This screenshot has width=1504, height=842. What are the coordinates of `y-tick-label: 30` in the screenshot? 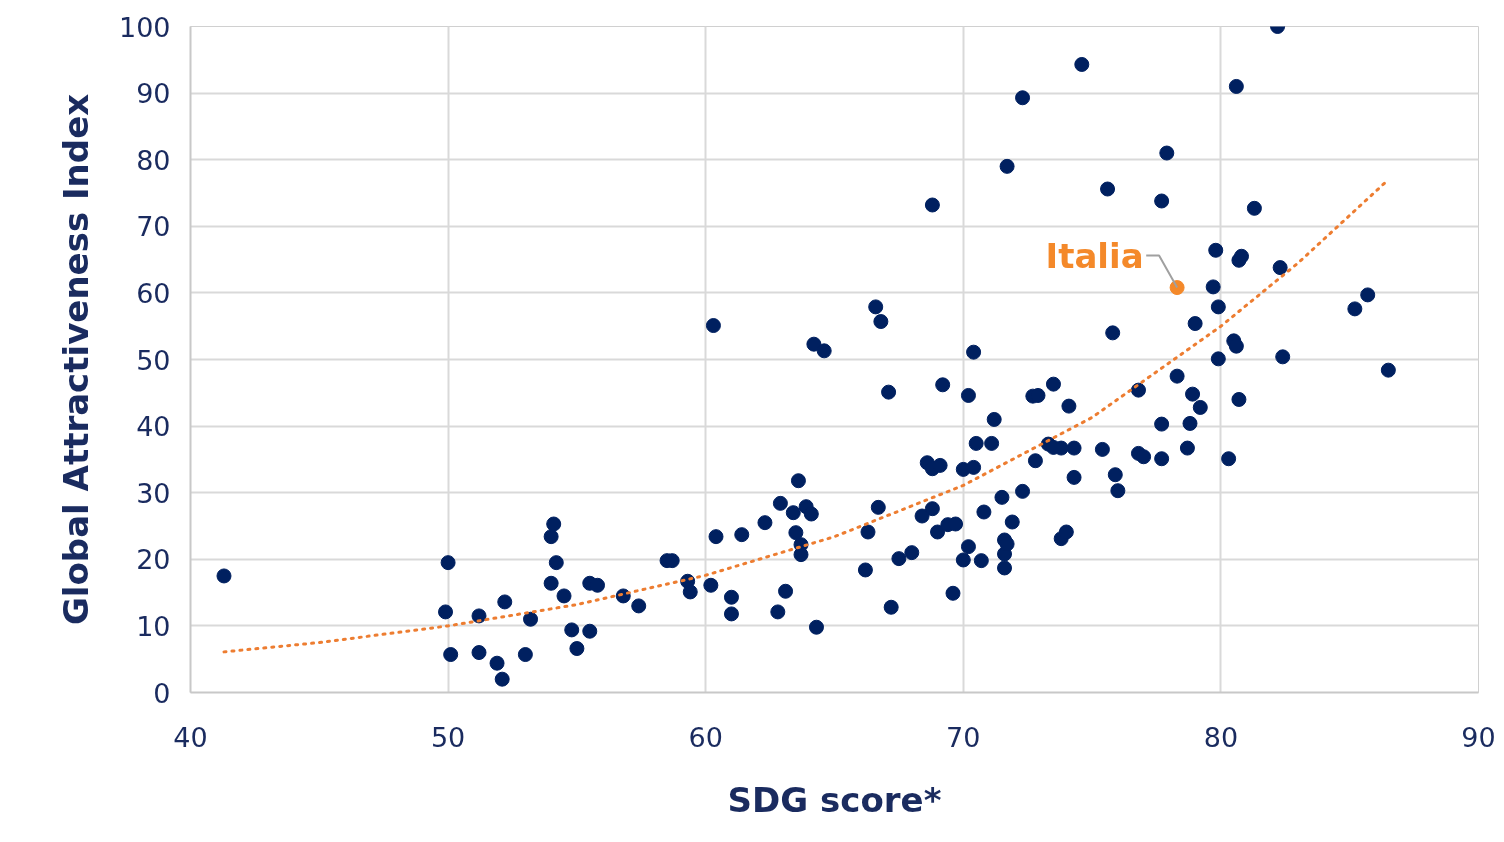 It's located at (153, 493).